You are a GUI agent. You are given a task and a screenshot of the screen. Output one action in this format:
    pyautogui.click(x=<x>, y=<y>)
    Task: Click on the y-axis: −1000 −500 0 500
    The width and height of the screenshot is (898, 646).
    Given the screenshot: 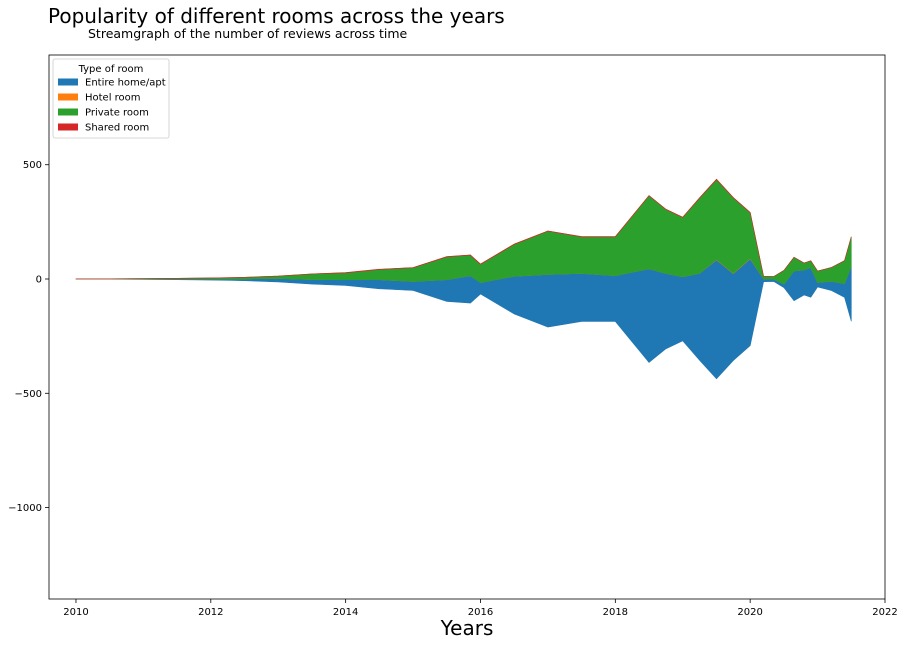 What is the action you would take?
    pyautogui.click(x=28, y=337)
    